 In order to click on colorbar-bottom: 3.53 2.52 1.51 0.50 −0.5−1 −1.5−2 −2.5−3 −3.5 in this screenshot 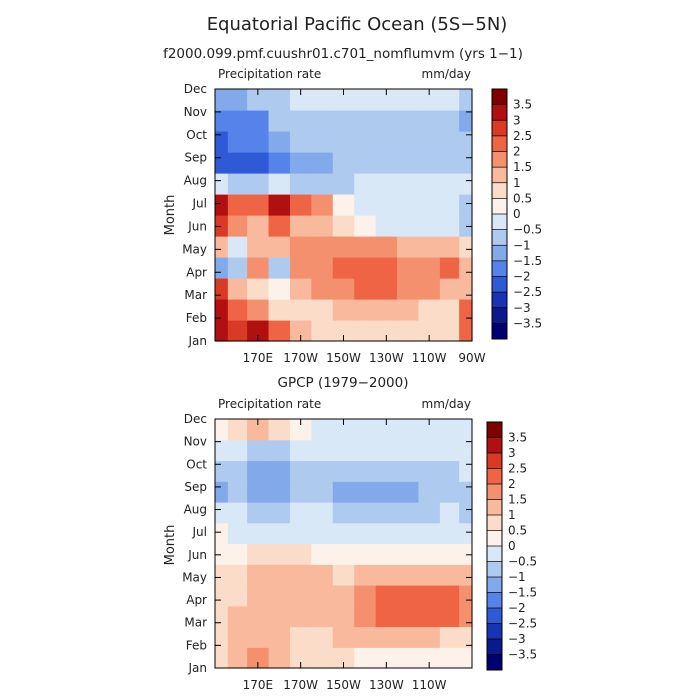, I will do `click(511, 546)`.